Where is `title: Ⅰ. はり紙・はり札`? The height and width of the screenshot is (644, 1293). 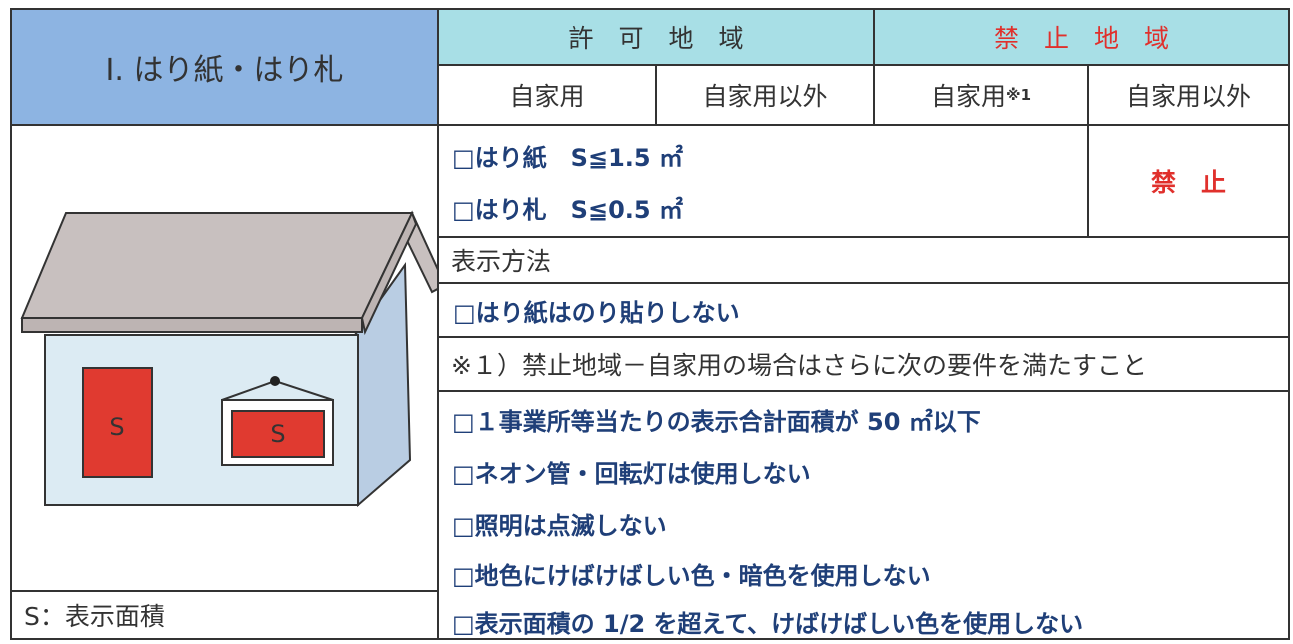 title: Ⅰ. はり紙・はり札 is located at coordinates (224, 70).